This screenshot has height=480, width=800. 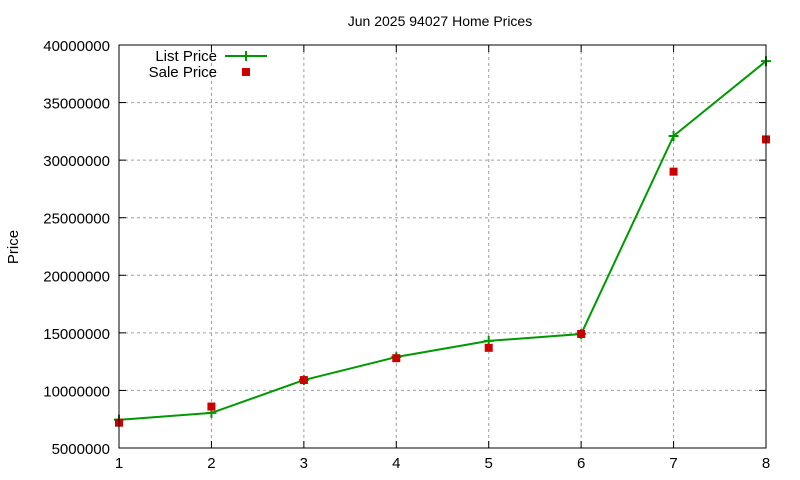 What do you see at coordinates (119, 463) in the screenshot?
I see `x-tick-label: 1` at bounding box center [119, 463].